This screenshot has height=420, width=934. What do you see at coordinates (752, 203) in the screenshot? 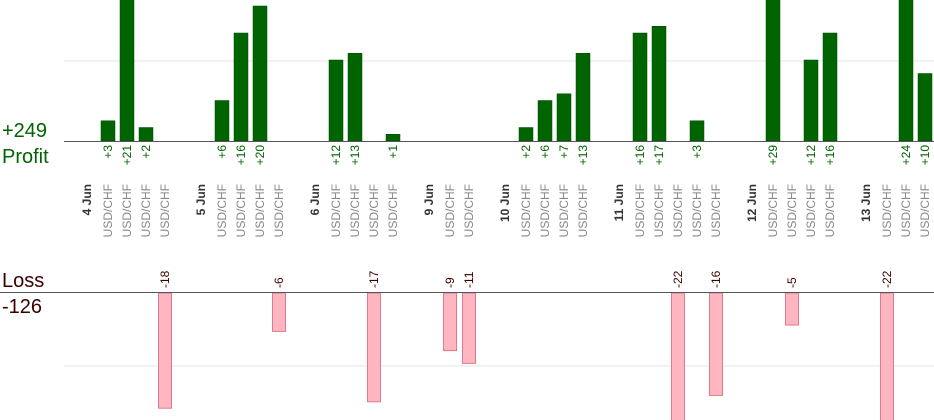
I see `date-label: 12 Jun` at bounding box center [752, 203].